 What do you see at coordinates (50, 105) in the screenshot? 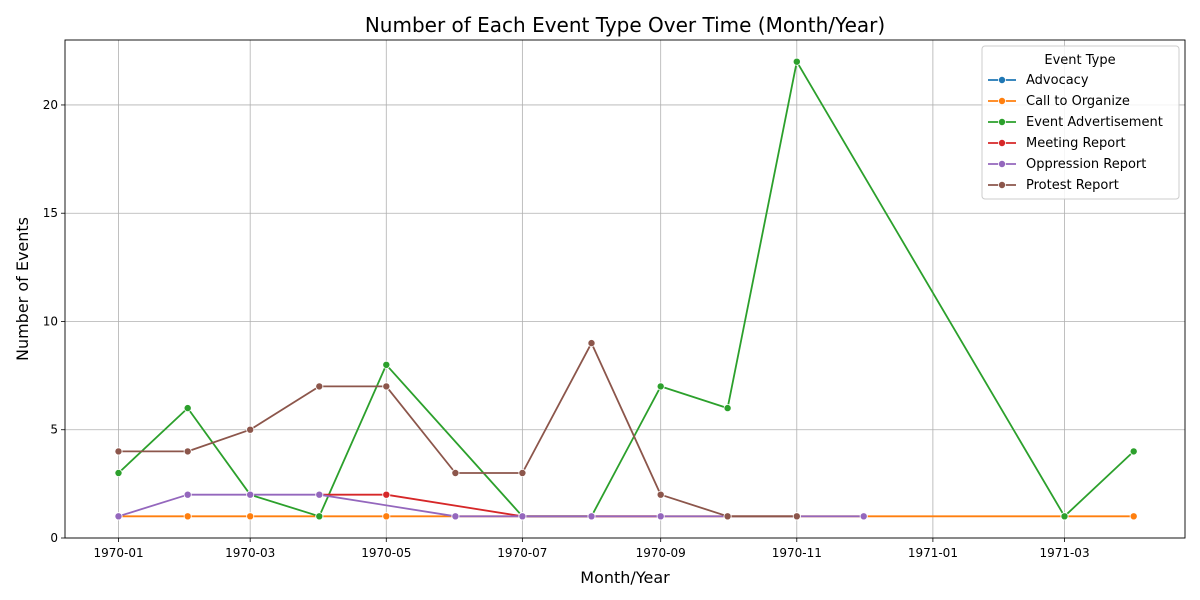
I see `y-tick-label: 20` at bounding box center [50, 105].